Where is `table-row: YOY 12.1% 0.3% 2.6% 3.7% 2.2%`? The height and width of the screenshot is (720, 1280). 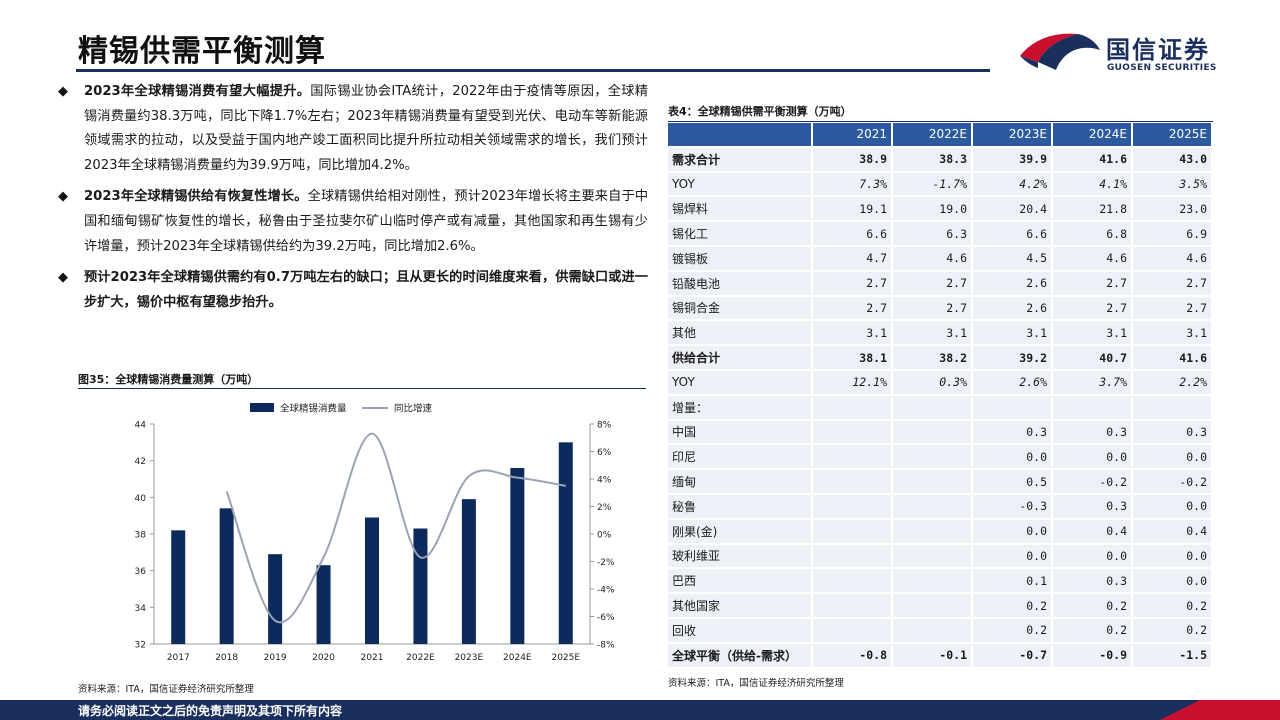 table-row: YOY 12.1% 0.3% 2.6% 3.7% 2.2% is located at coordinates (940, 383).